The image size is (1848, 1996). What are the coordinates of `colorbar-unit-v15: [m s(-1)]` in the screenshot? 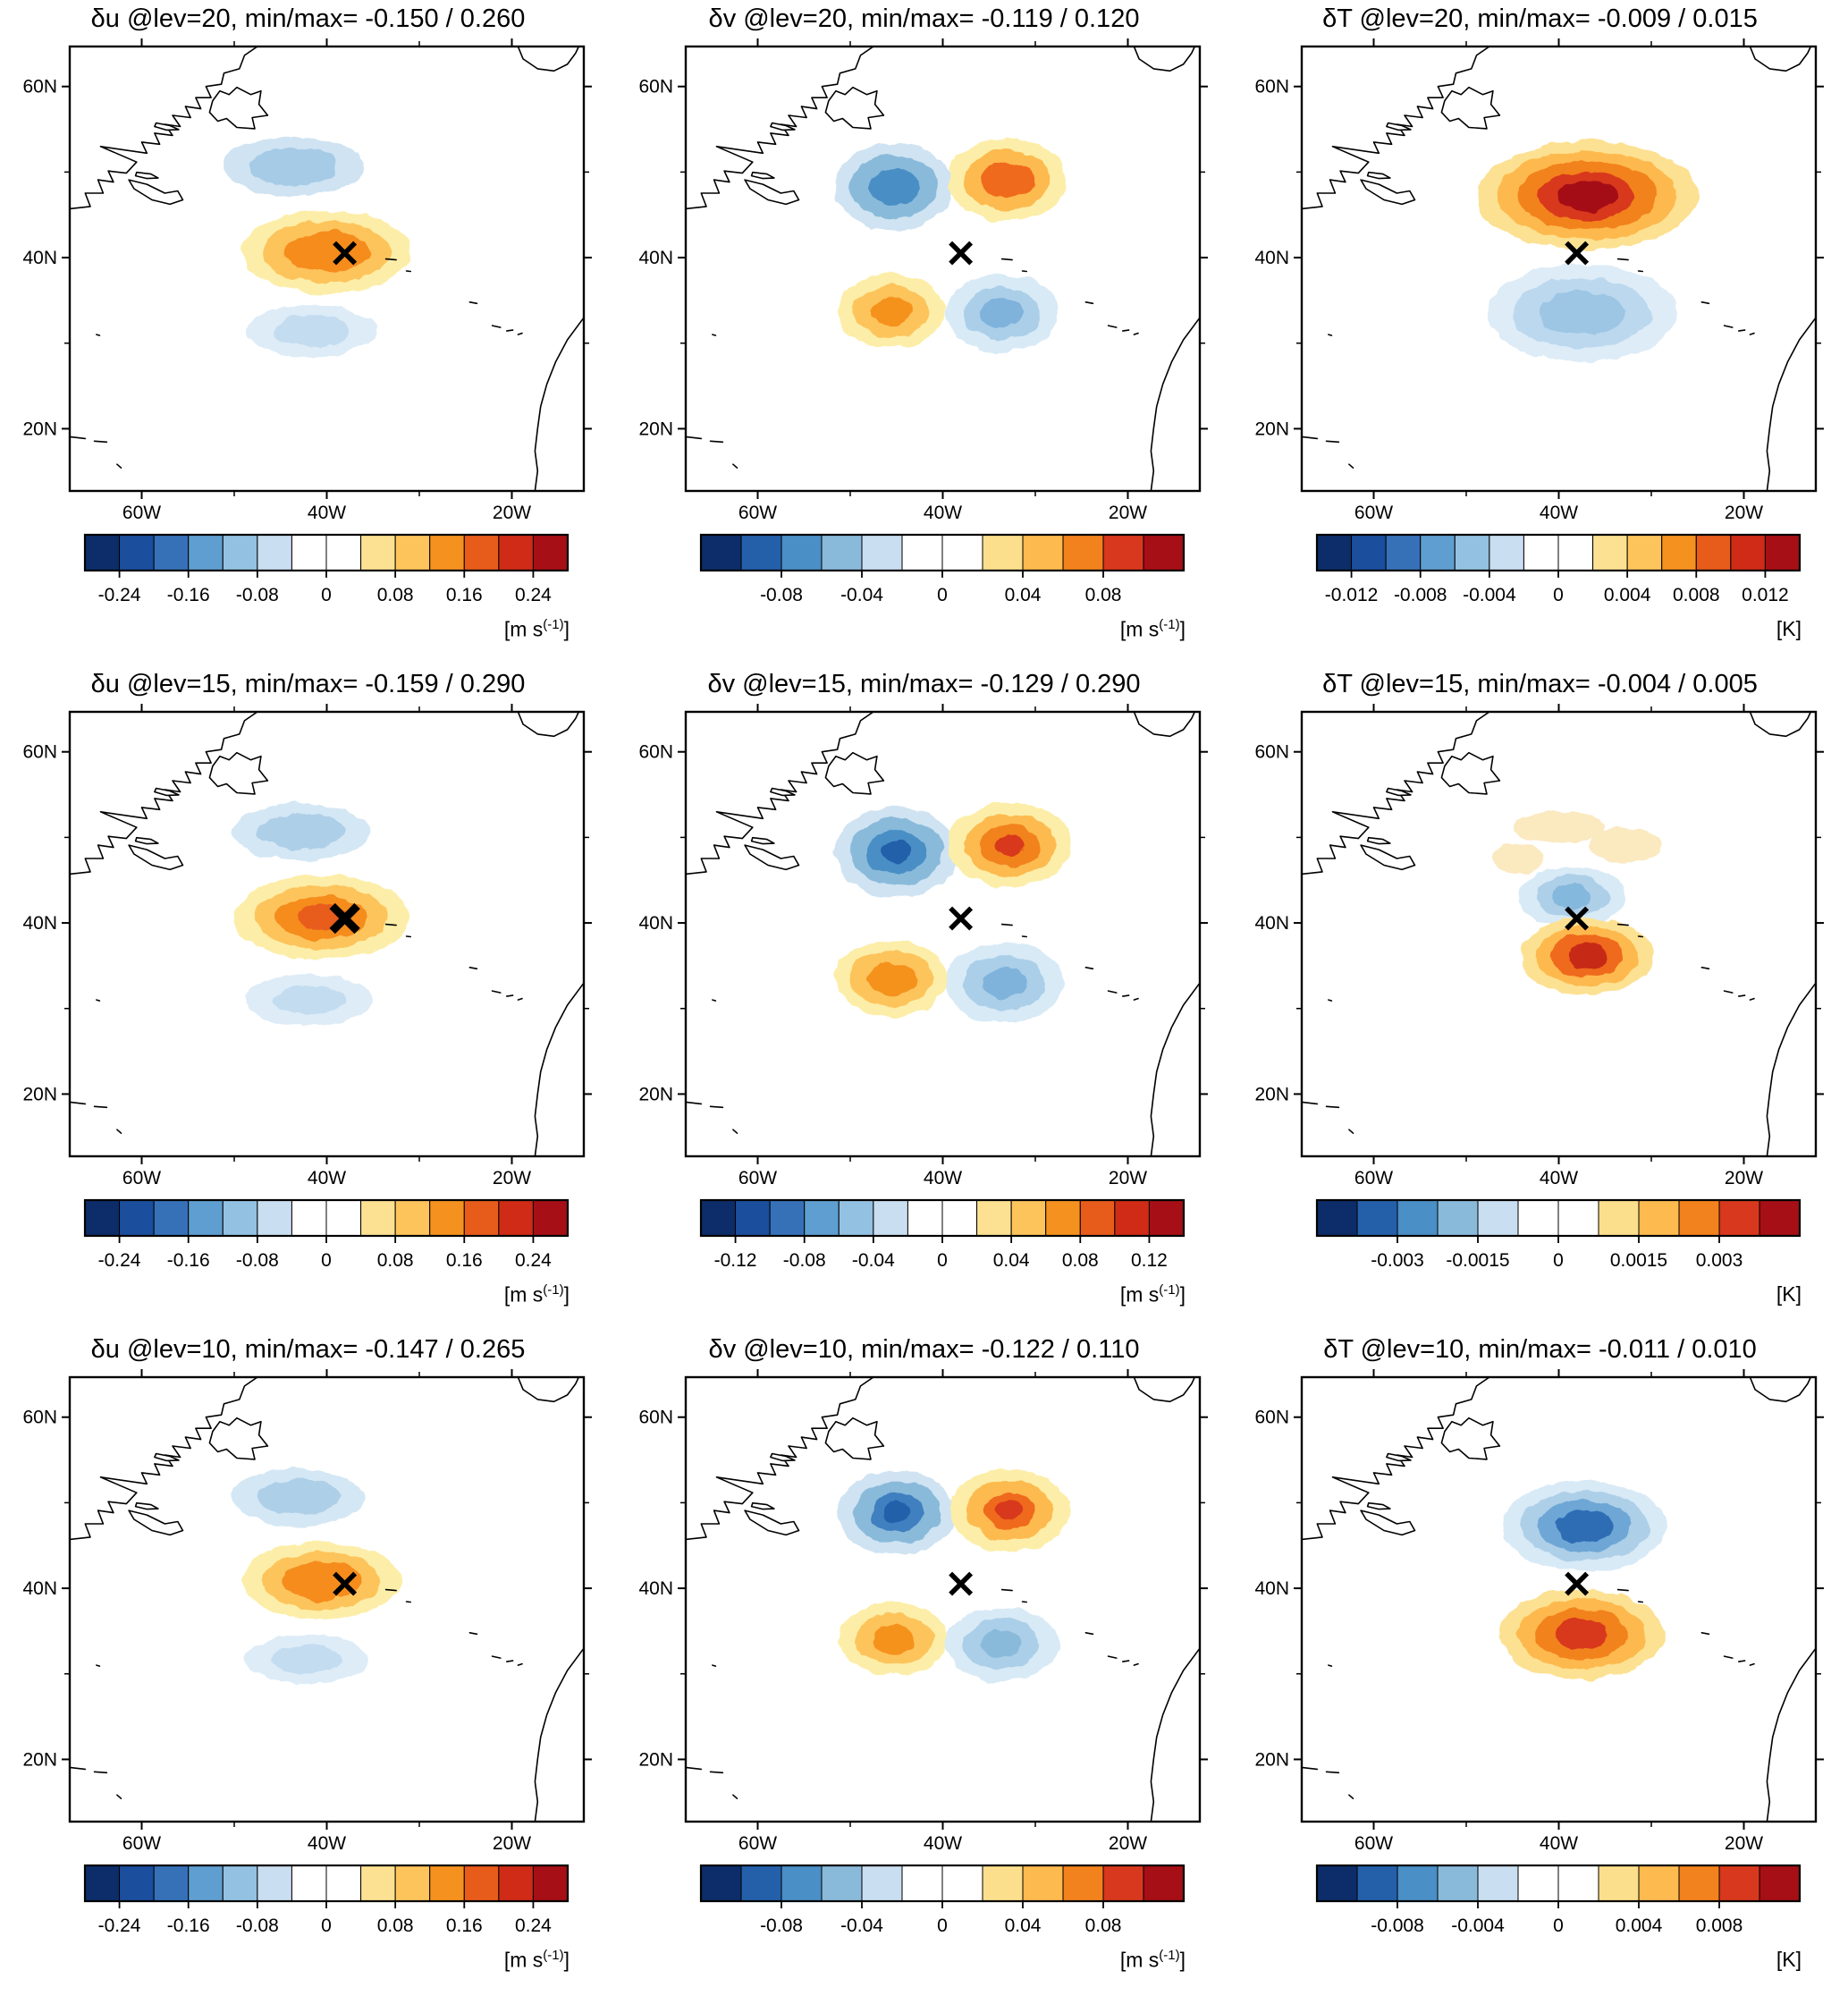 It's located at (1152, 1294).